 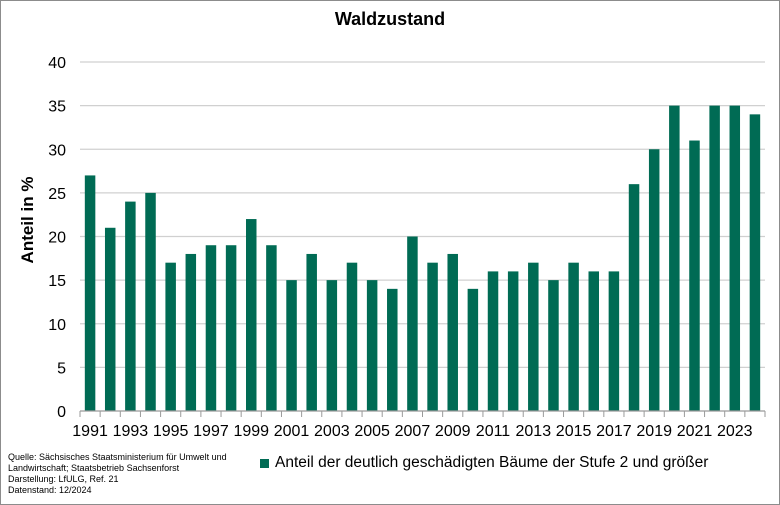 I want to click on bar-1999, so click(x=251, y=315).